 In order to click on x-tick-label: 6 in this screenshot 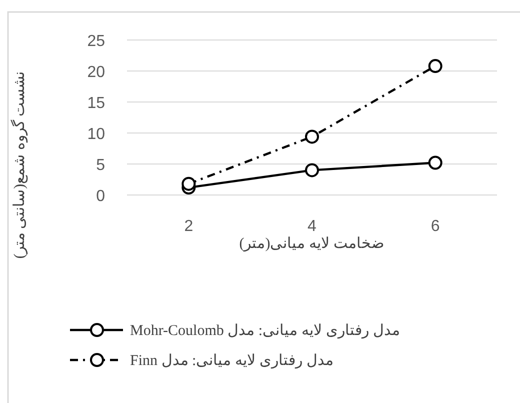, I will do `click(435, 226)`.